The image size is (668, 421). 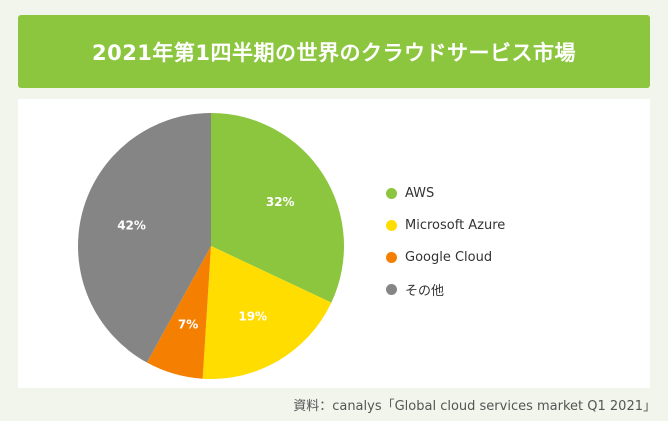 I want to click on pie-label-other: 42%, so click(x=131, y=226).